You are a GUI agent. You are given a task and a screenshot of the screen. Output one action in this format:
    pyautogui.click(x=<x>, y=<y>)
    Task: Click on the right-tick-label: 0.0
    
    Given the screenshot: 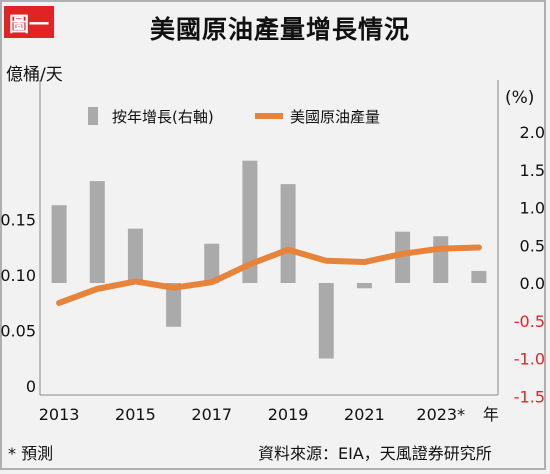 What is the action you would take?
    pyautogui.click(x=532, y=283)
    